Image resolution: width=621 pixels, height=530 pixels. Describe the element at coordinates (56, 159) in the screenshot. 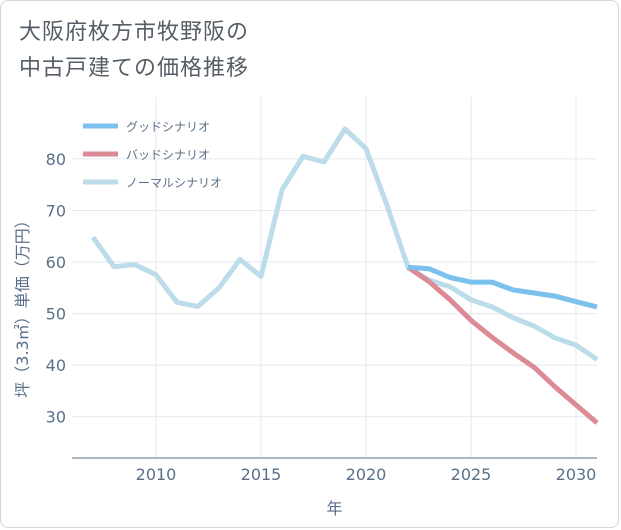

I see `y-tick-label: 80` at that location.